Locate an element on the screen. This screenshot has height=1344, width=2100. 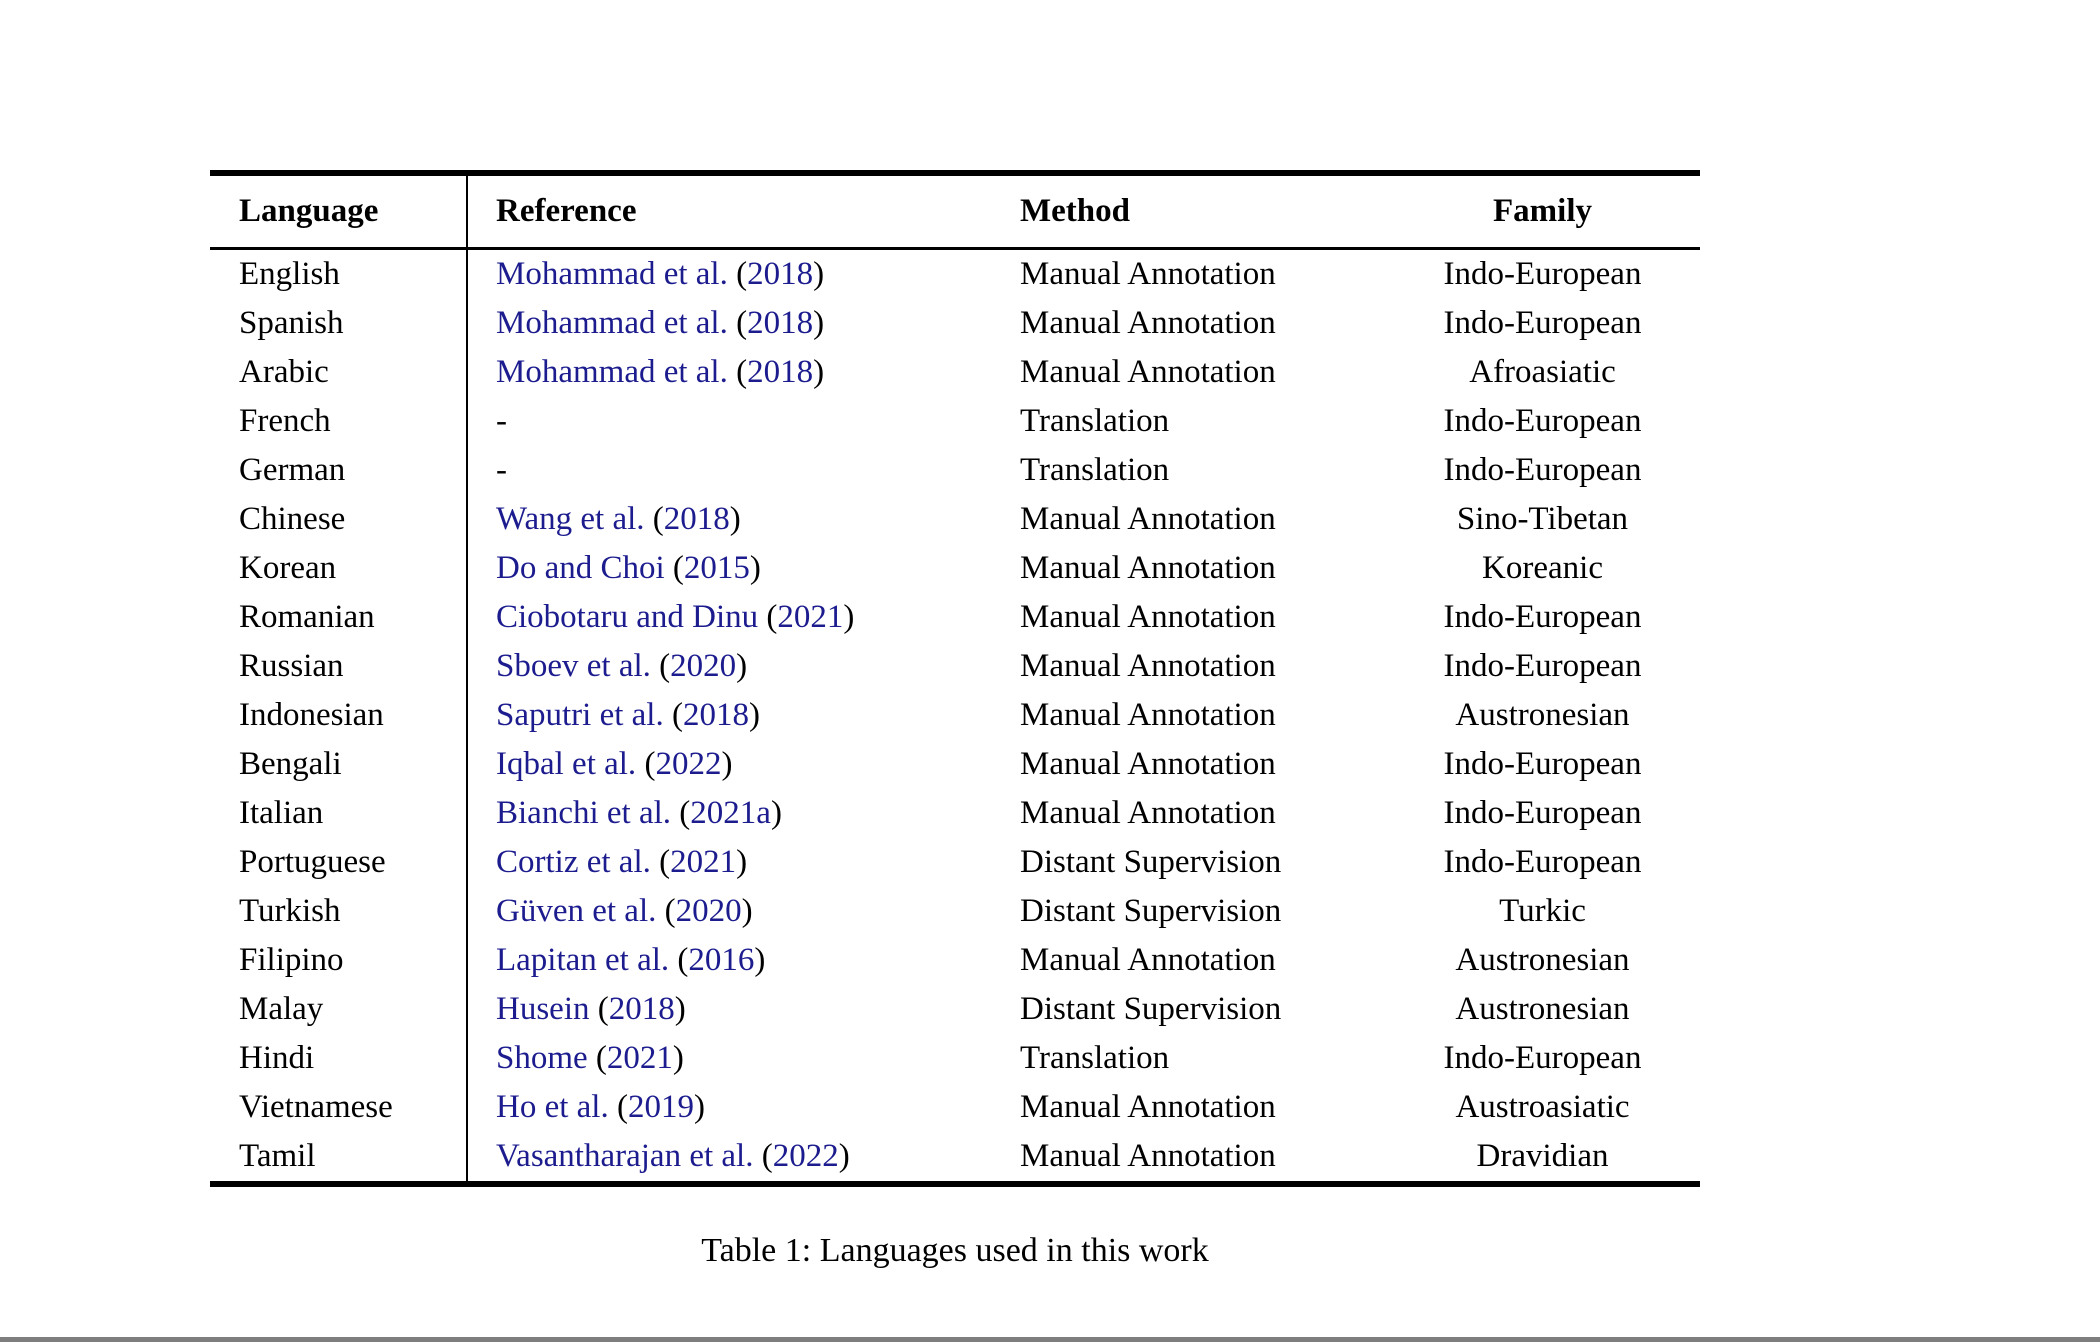
page-divider-line is located at coordinates (1050, 1339).